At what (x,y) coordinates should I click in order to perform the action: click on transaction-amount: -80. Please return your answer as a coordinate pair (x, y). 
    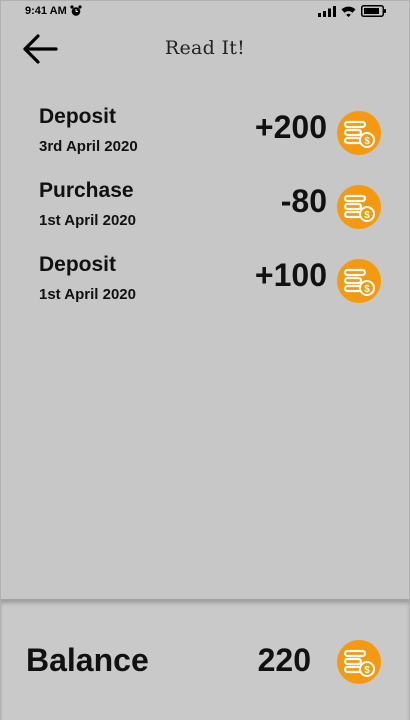
    Looking at the image, I should click on (303, 201).